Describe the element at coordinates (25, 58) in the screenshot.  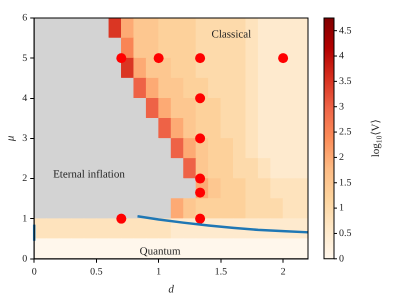
I see `y-tick-label: 5` at that location.